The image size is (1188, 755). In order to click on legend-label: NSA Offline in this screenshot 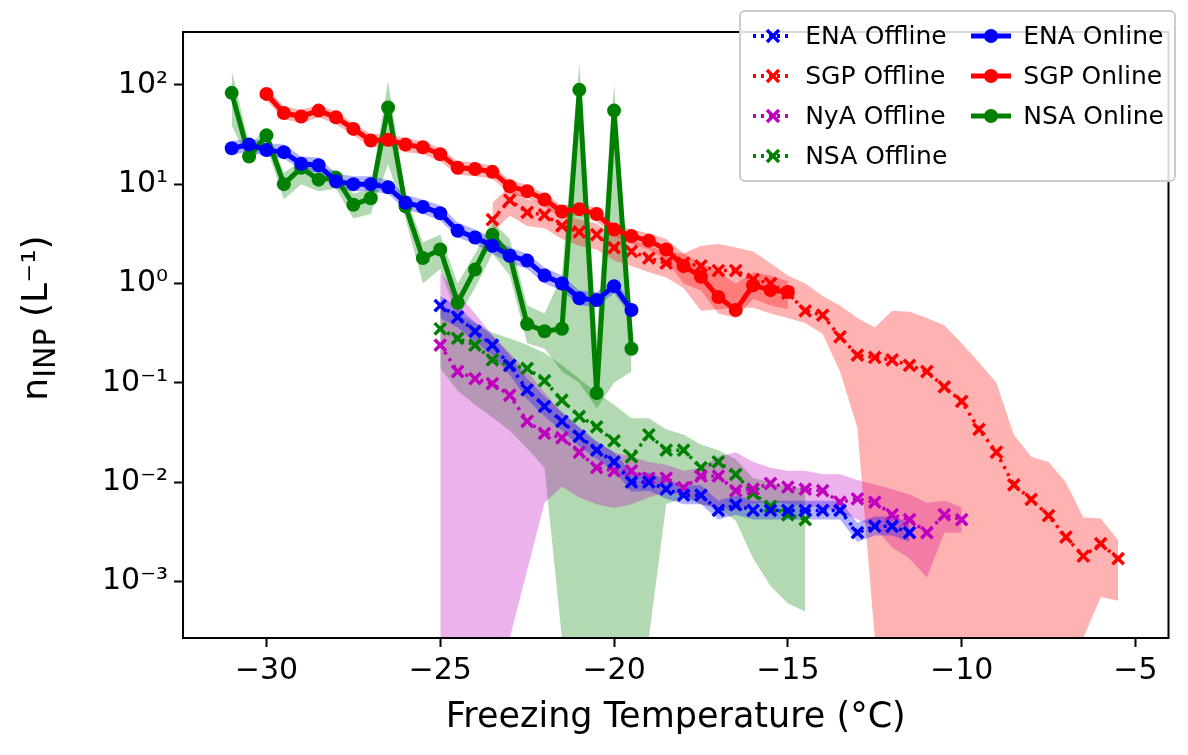, I will do `click(876, 156)`.